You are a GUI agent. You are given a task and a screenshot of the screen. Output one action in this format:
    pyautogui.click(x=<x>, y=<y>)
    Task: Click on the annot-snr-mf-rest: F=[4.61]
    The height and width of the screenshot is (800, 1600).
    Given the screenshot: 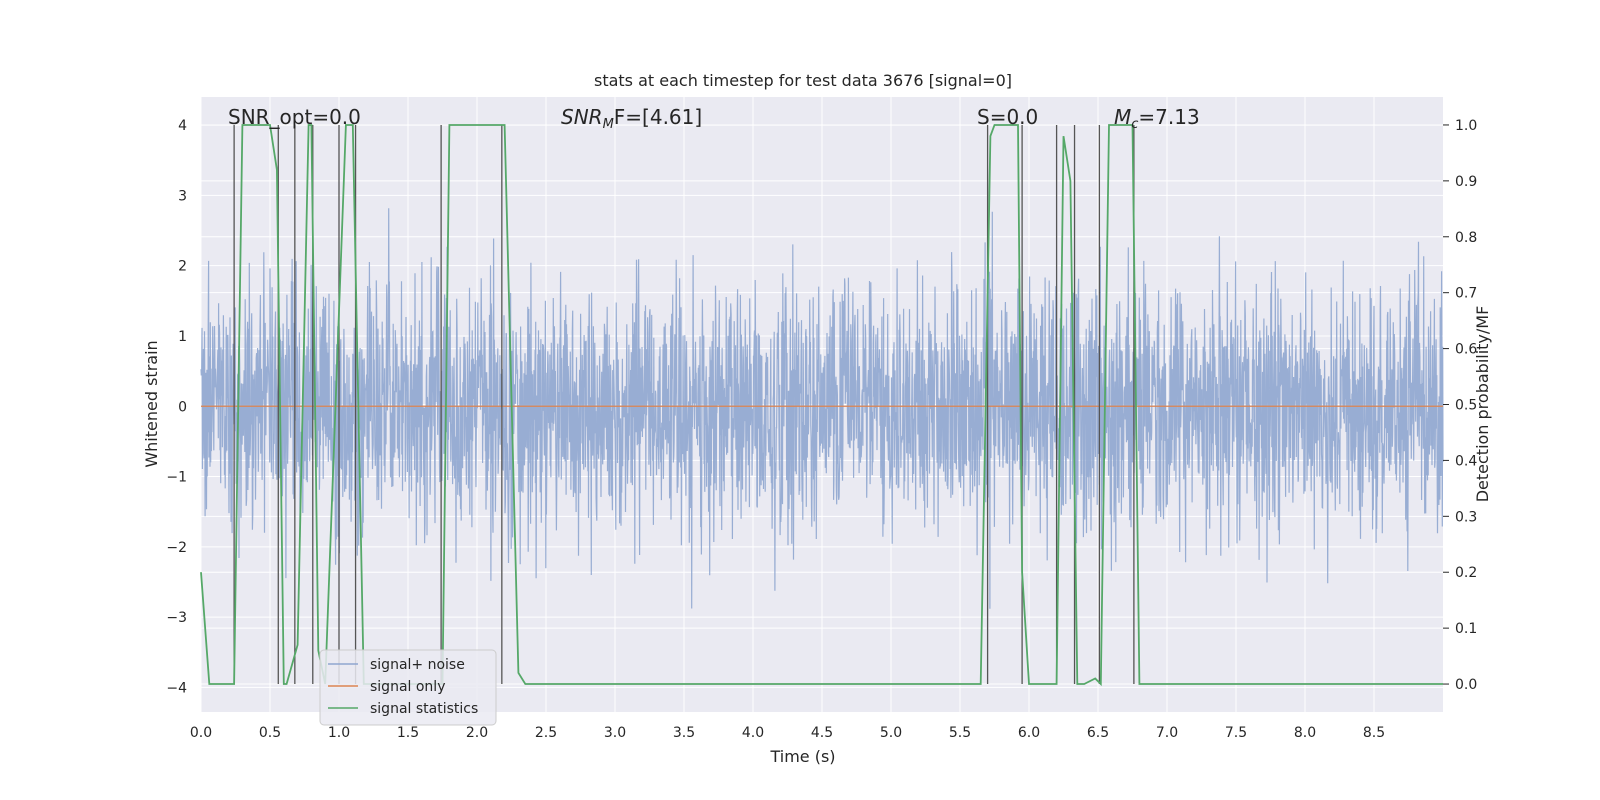 What is the action you would take?
    pyautogui.click(x=658, y=117)
    